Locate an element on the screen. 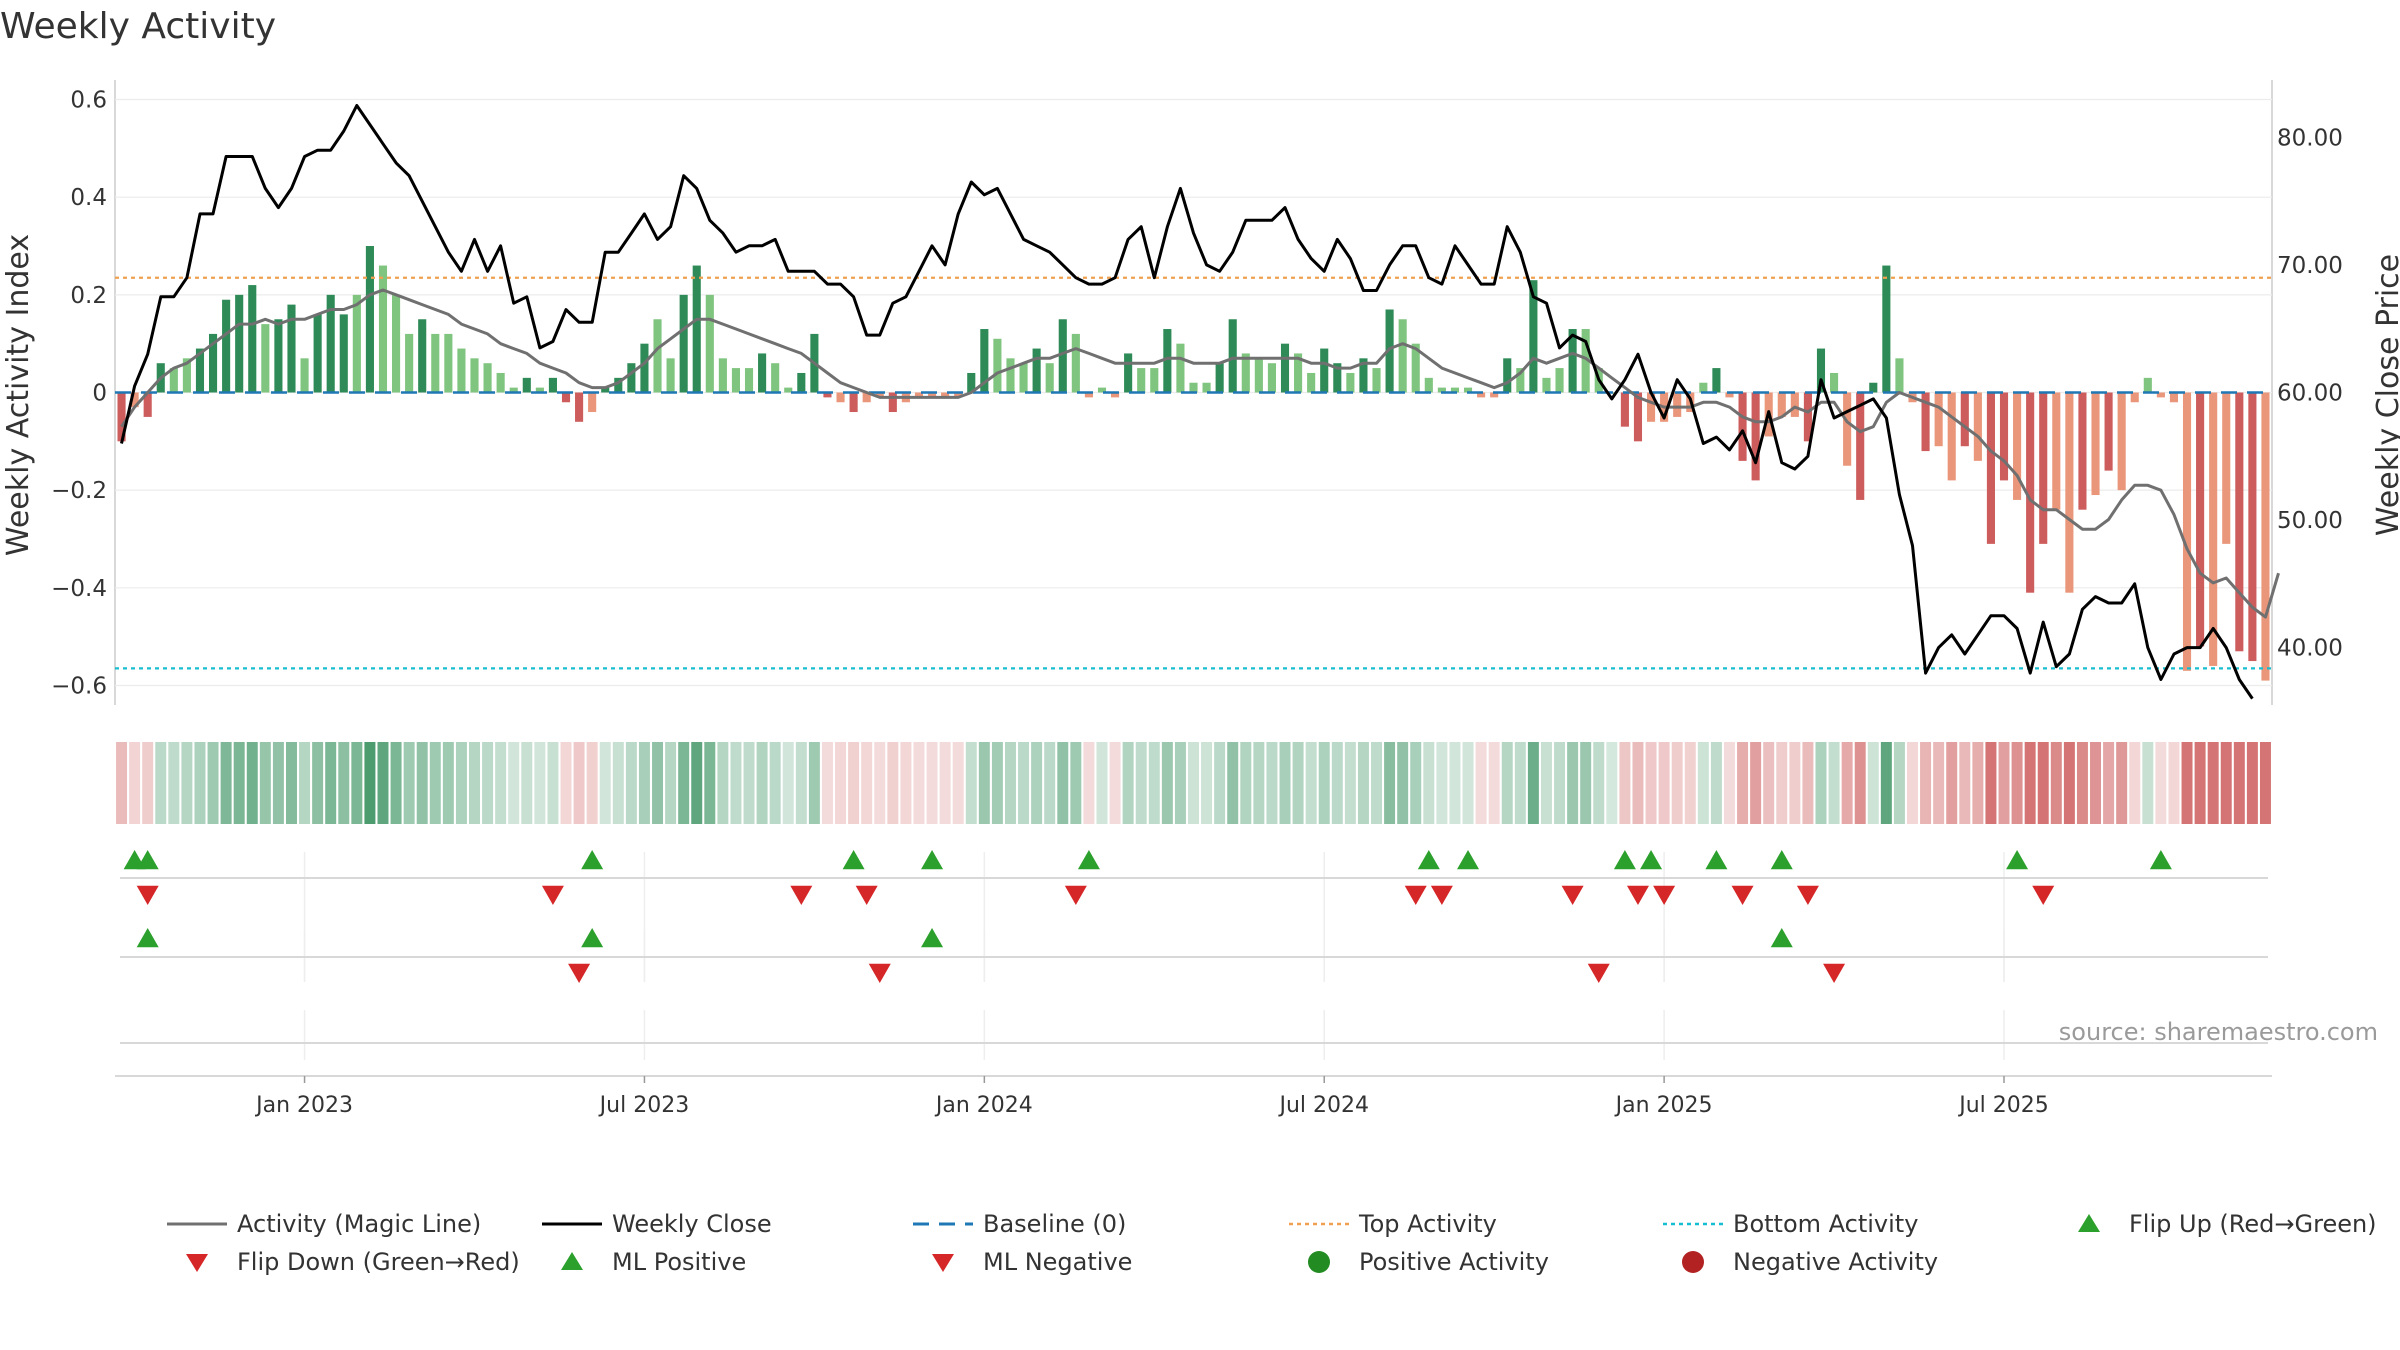 The height and width of the screenshot is (1350, 2400). chart-title: Weekly Activity is located at coordinates (138, 26).